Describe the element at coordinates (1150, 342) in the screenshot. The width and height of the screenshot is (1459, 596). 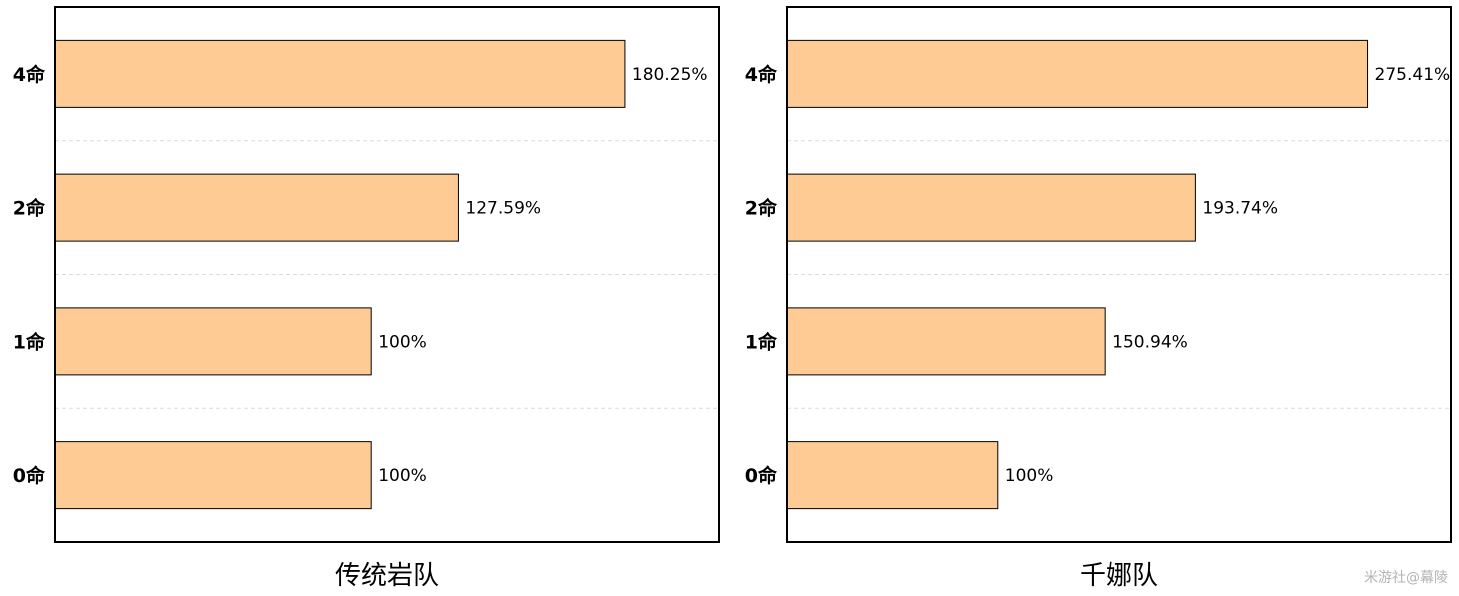
I see `data-label: 150.94%` at that location.